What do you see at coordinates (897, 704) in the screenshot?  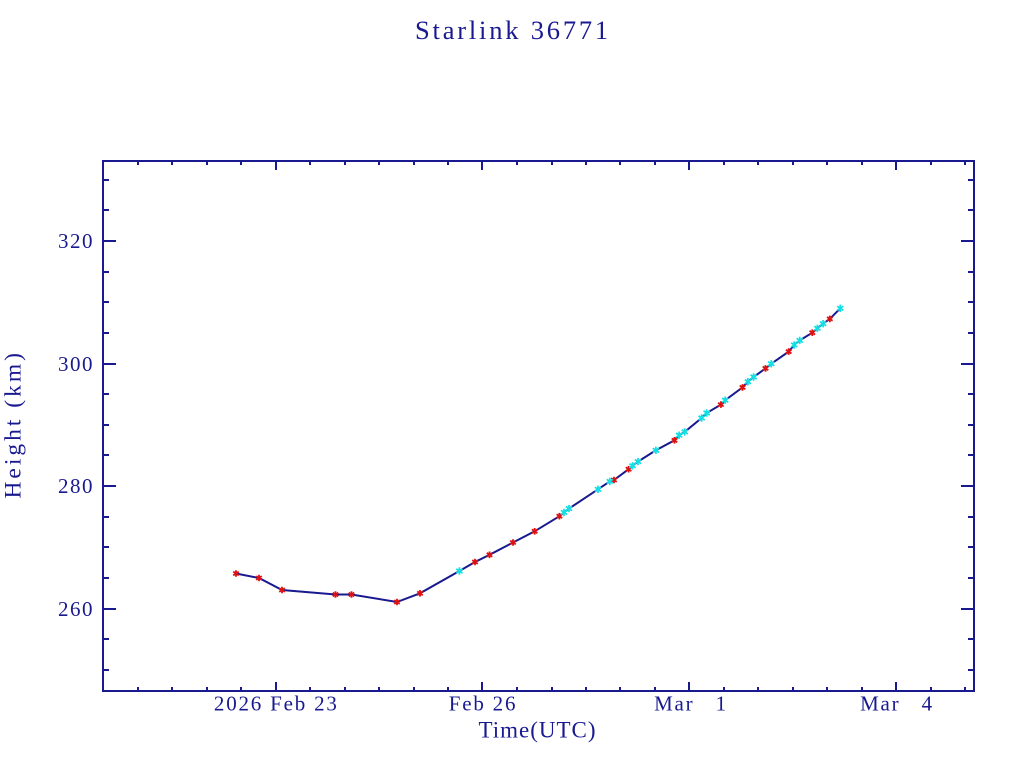 I see `svg-text: Mar 4` at bounding box center [897, 704].